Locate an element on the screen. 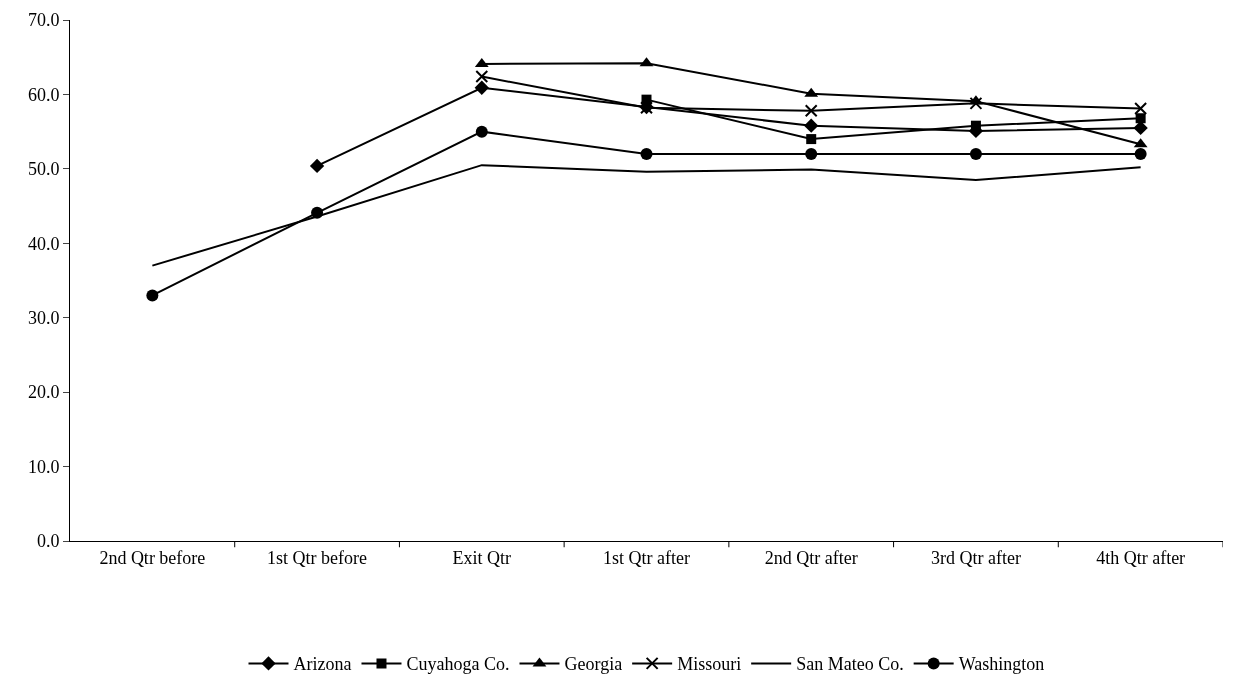 The image size is (1233, 692). x-tick-label: 2nd Qtr before is located at coordinates (152, 557).